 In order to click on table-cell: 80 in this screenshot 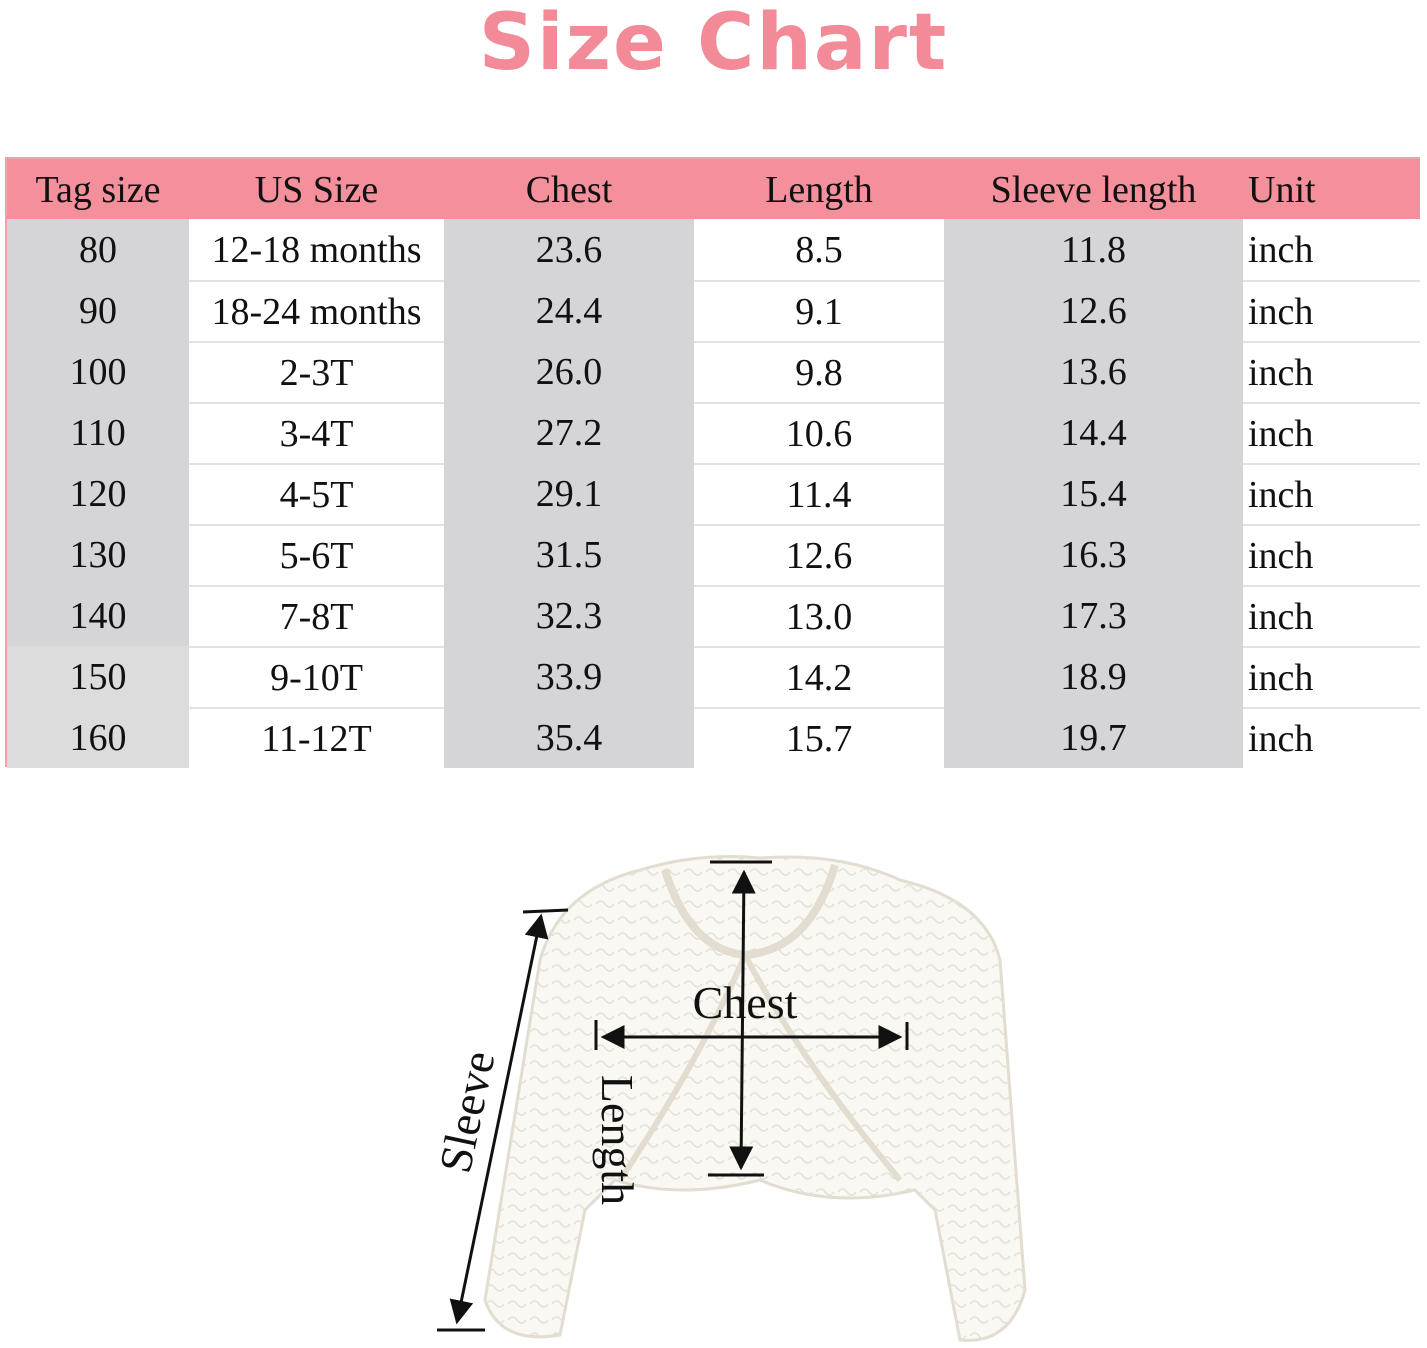, I will do `click(98, 249)`.